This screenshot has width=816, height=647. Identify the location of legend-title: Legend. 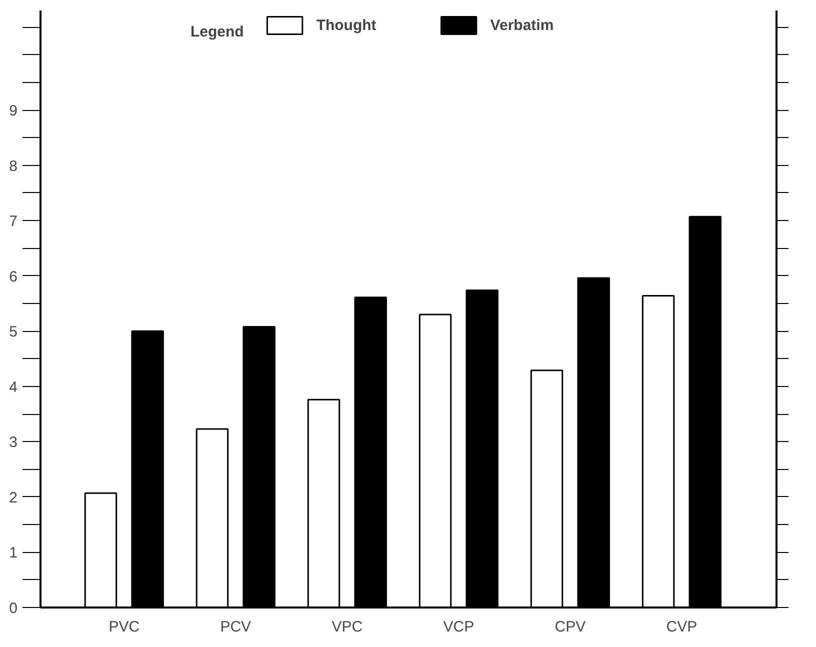
(217, 32).